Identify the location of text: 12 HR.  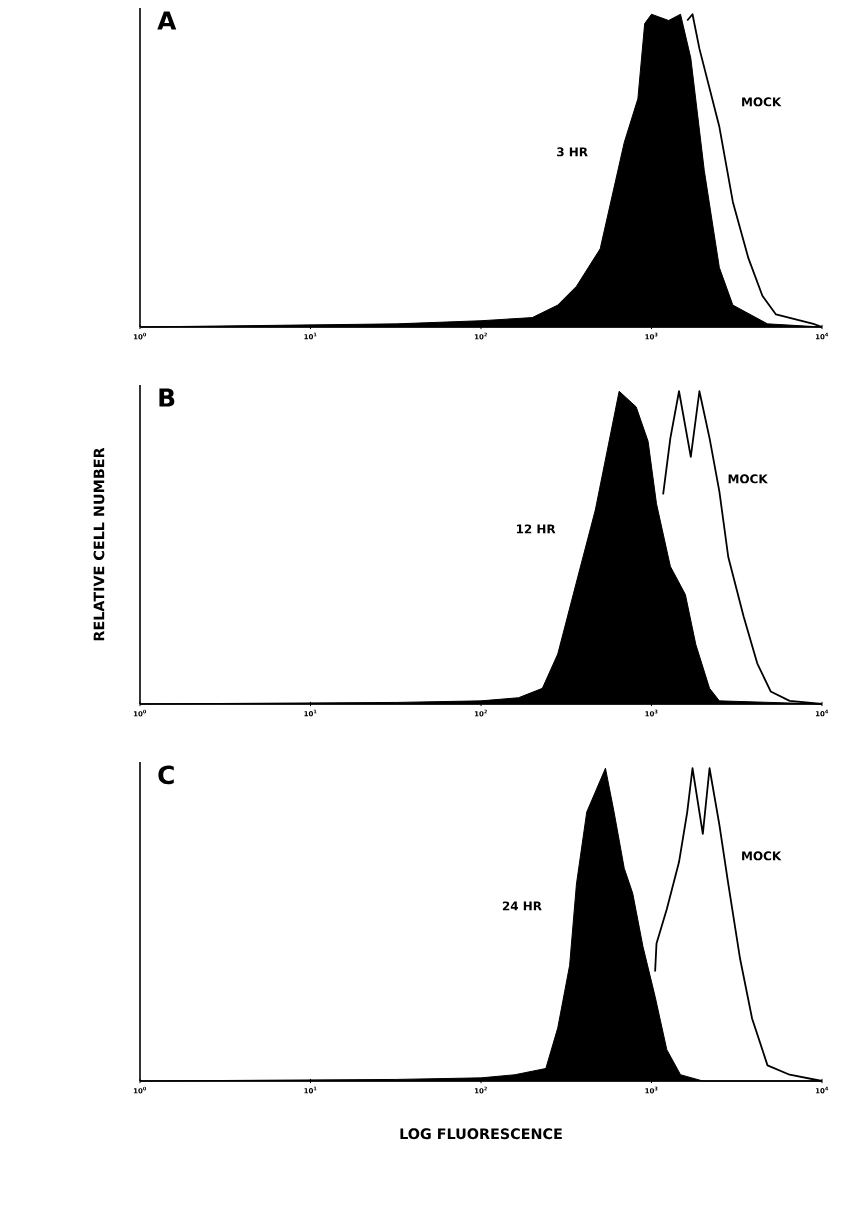
(536, 529).